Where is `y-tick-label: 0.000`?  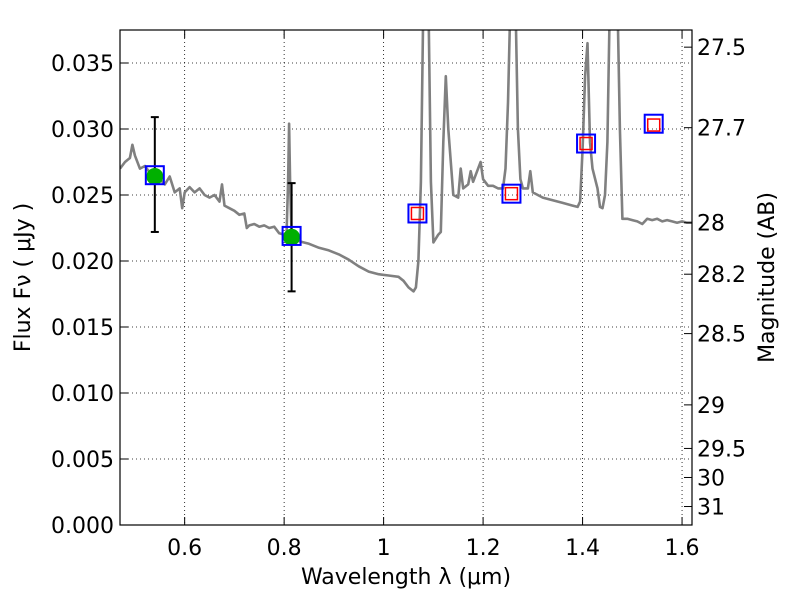
y-tick-label: 0.000 is located at coordinates (82, 526).